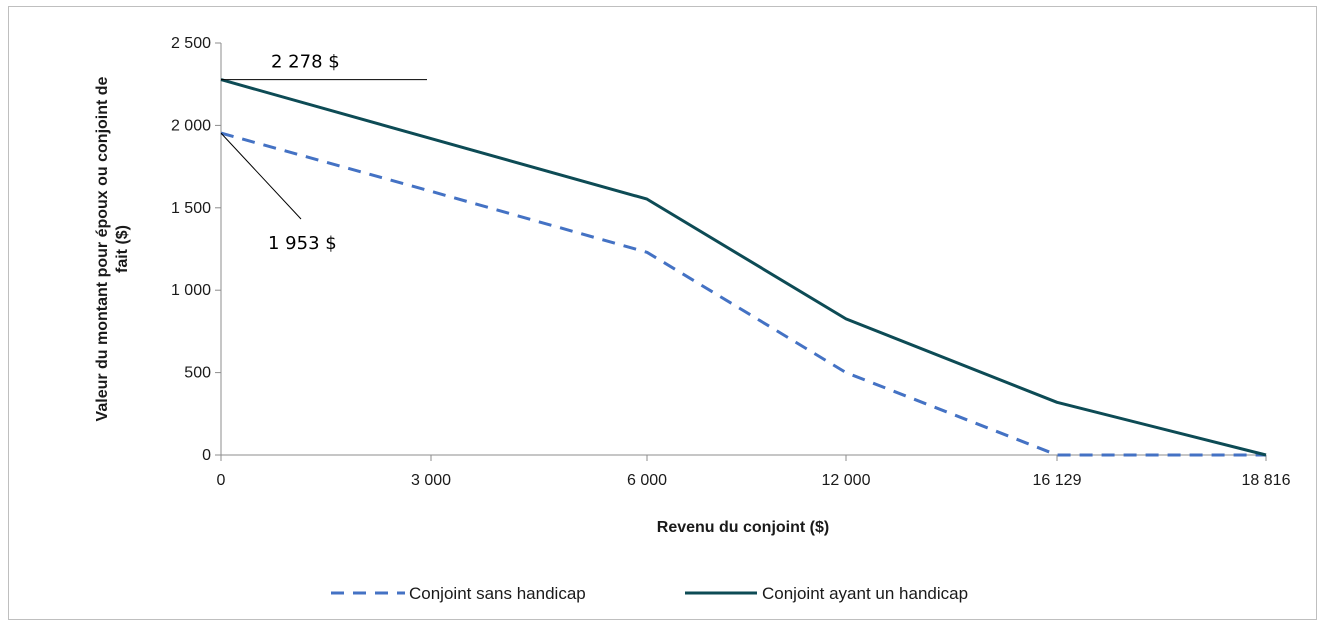  What do you see at coordinates (221, 480) in the screenshot?
I see `x-tick-label: 0` at bounding box center [221, 480].